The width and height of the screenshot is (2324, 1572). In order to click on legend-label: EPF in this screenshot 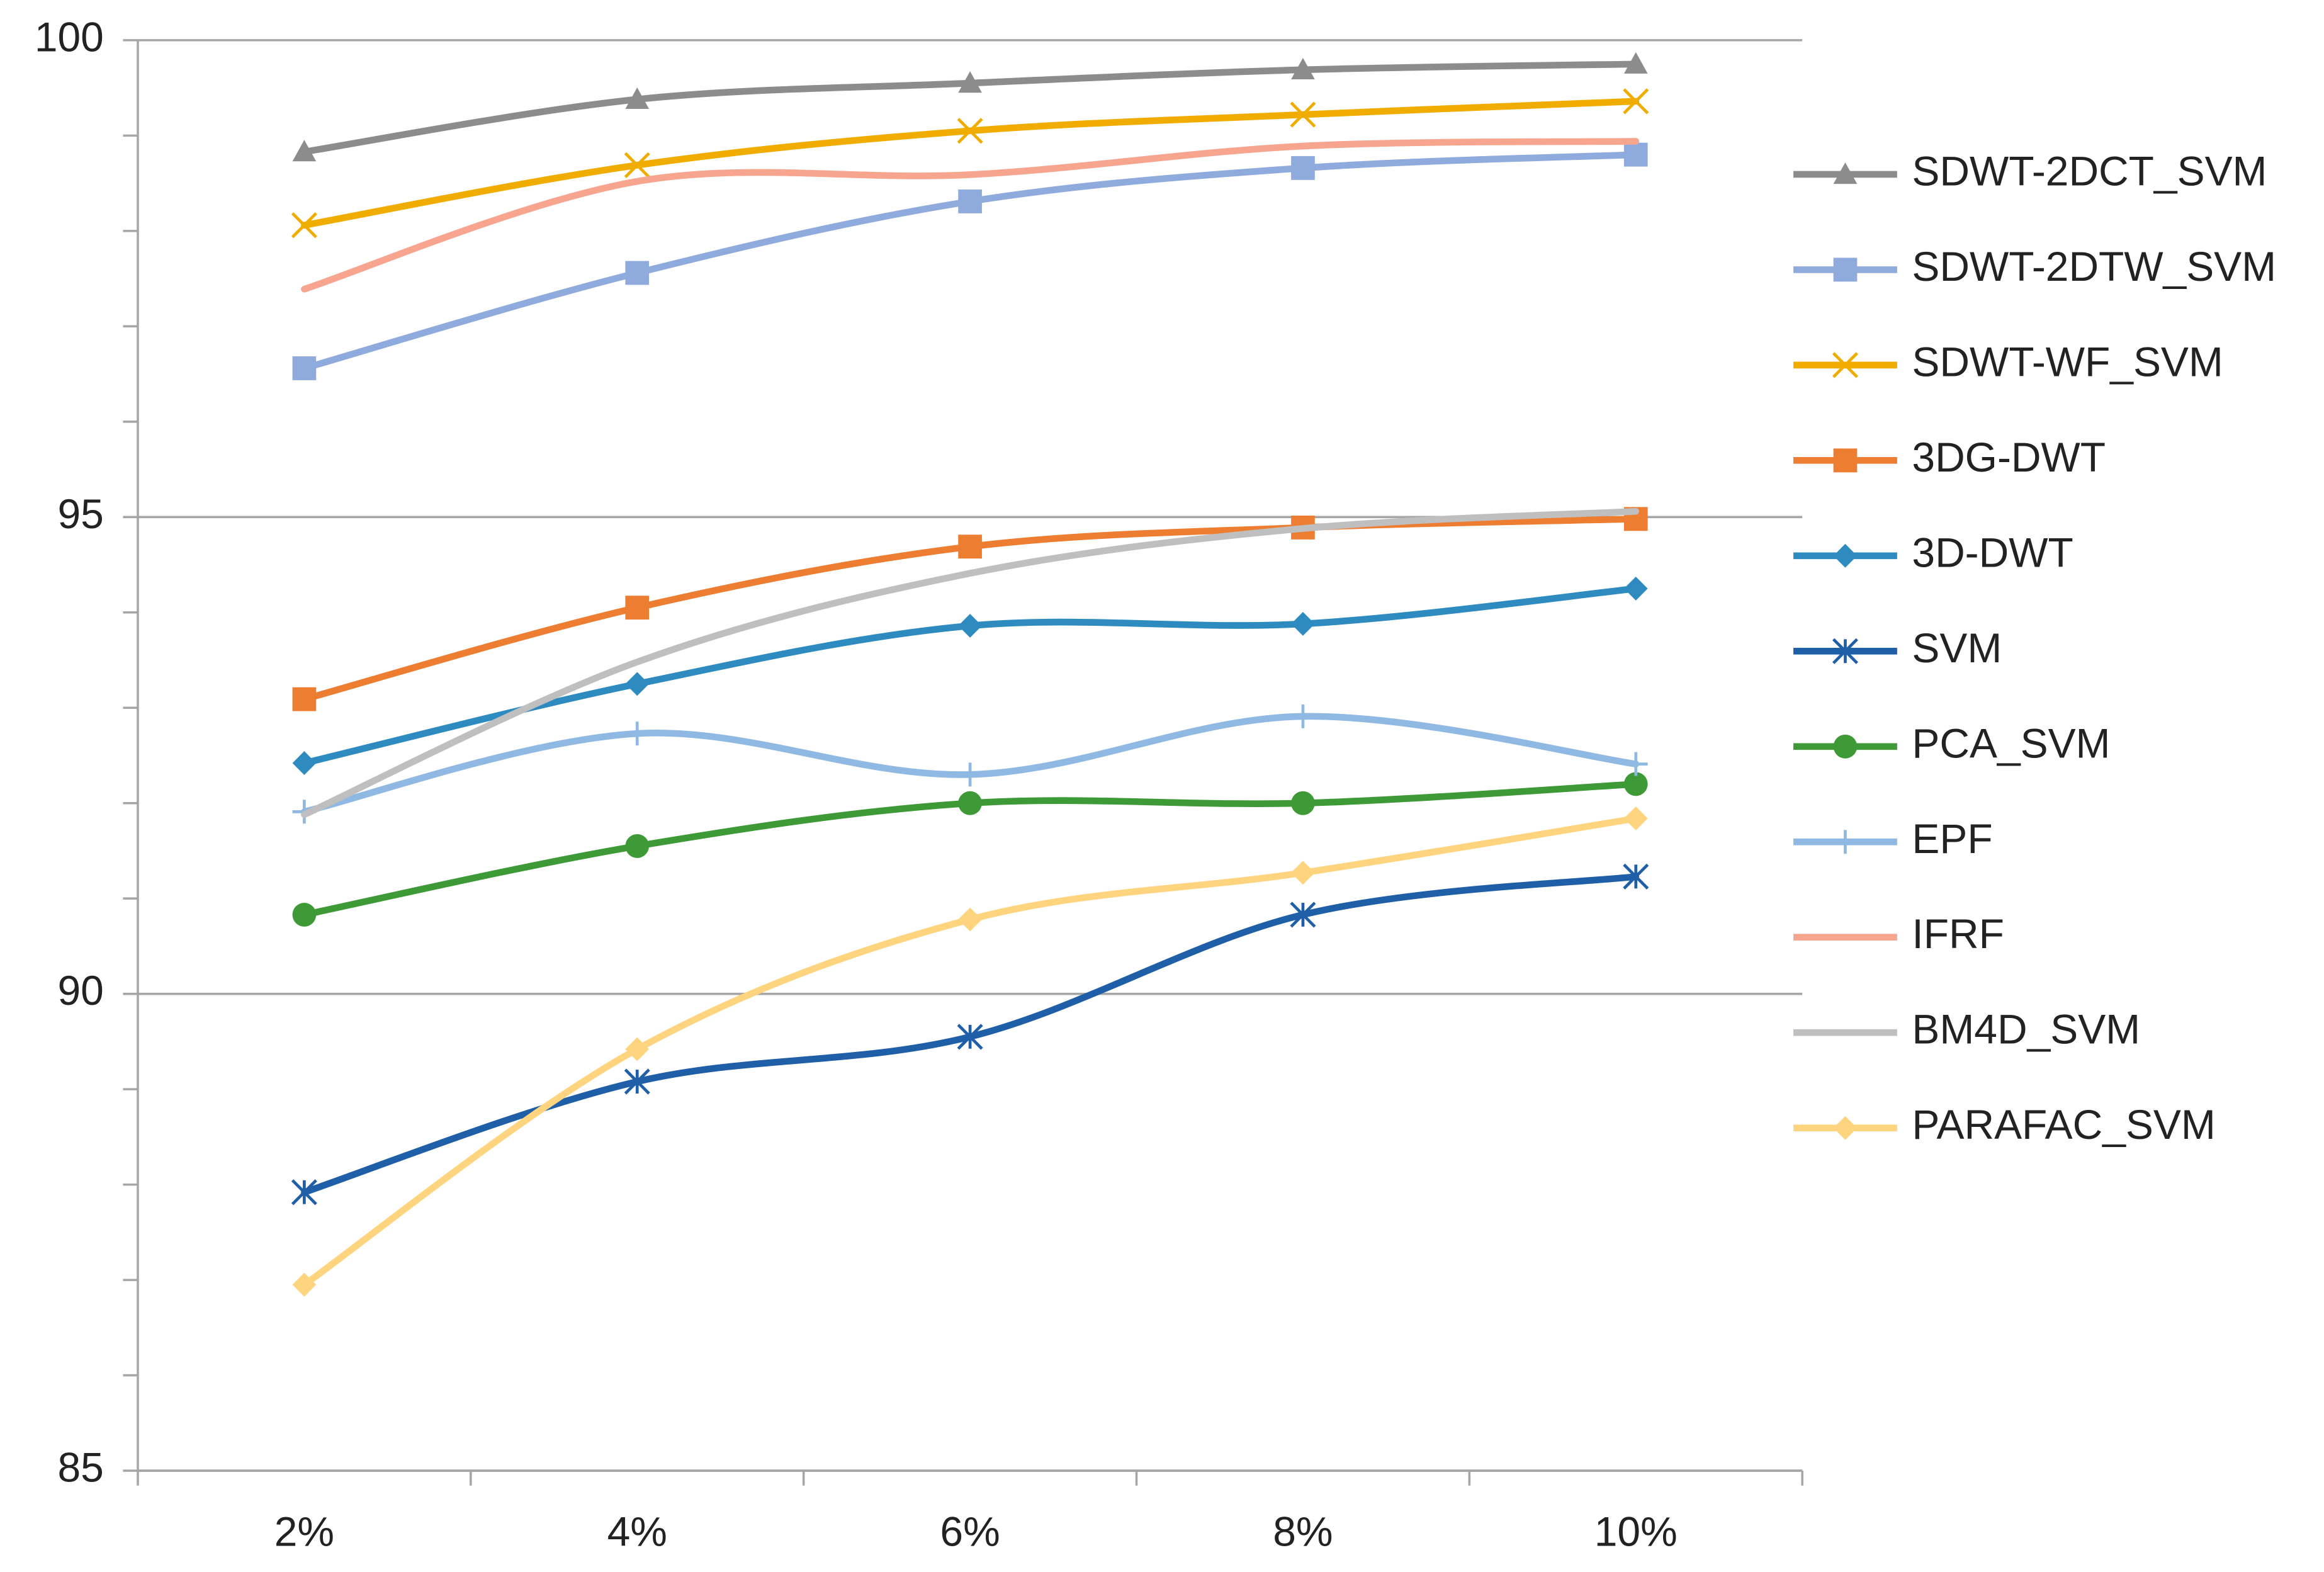, I will do `click(1952, 839)`.